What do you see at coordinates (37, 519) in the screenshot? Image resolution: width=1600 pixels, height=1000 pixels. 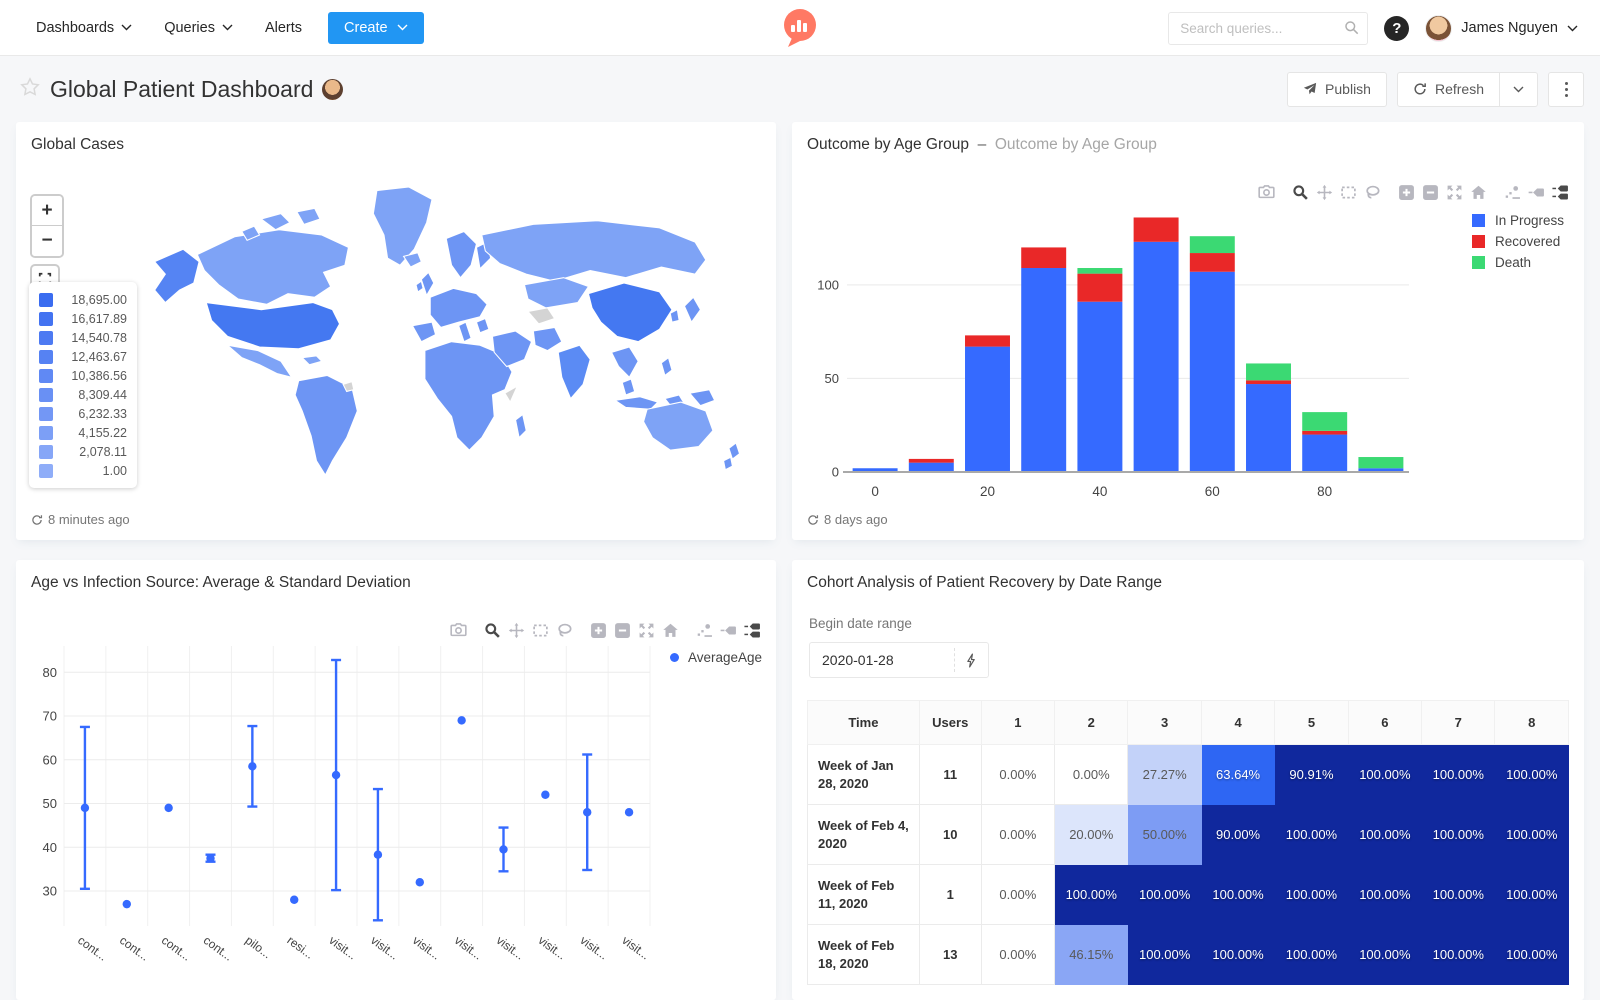 I see `refresh-icon` at bounding box center [37, 519].